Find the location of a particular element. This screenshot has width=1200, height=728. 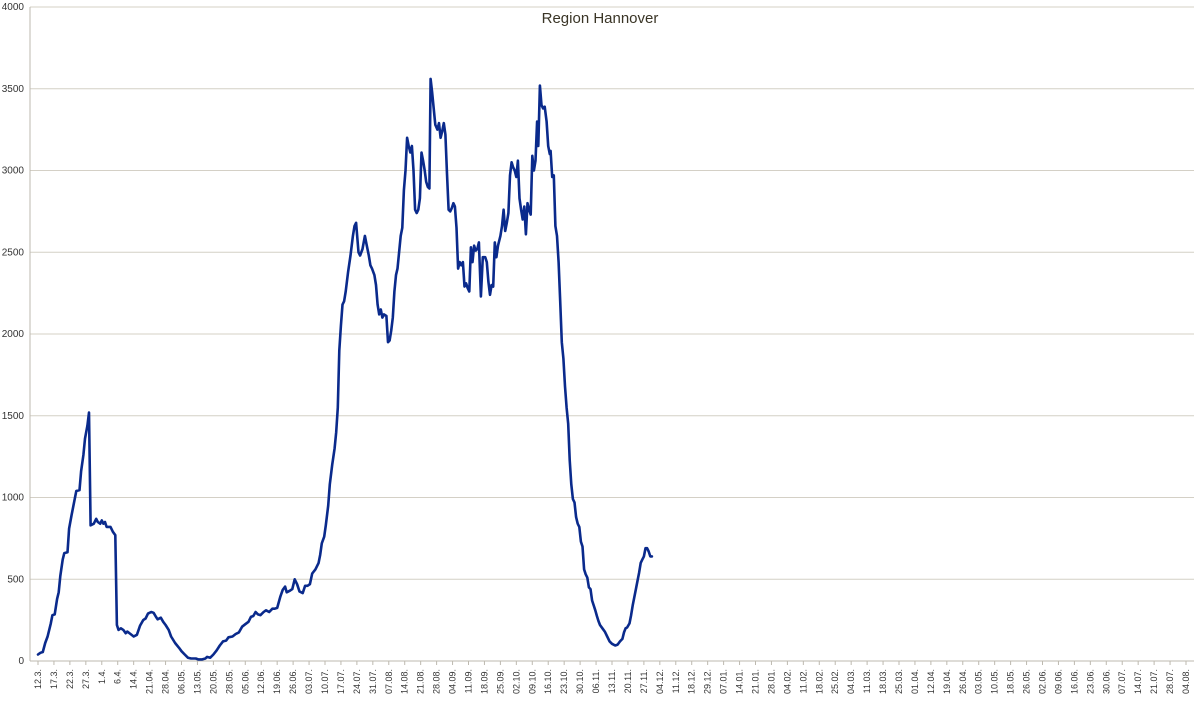

y-axis-ticks: 0 500 1000 1500 2000 2500 3000 3500 4000 is located at coordinates (13, 334).